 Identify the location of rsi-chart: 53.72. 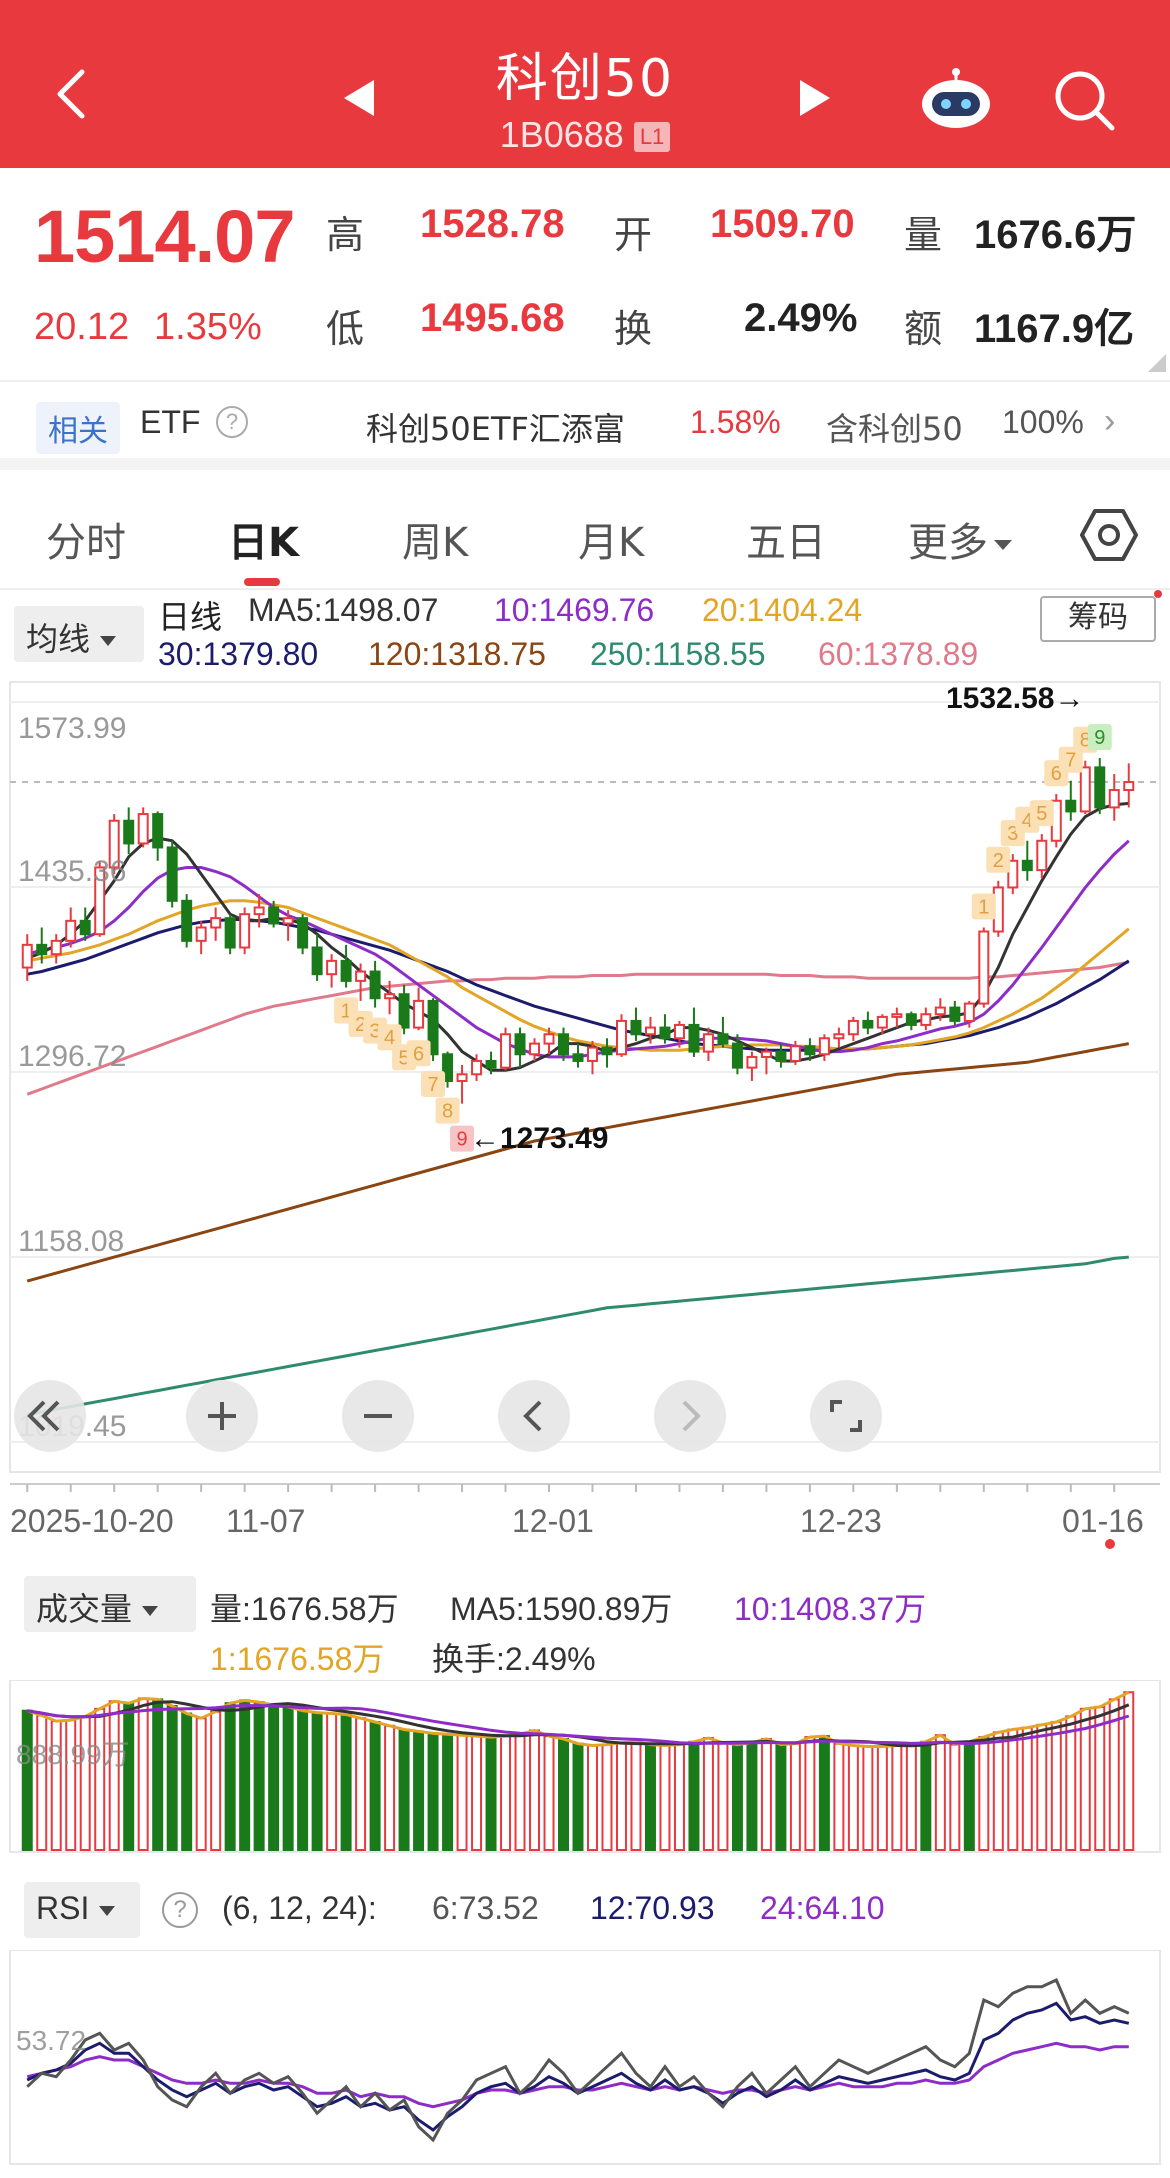
(585, 2059).